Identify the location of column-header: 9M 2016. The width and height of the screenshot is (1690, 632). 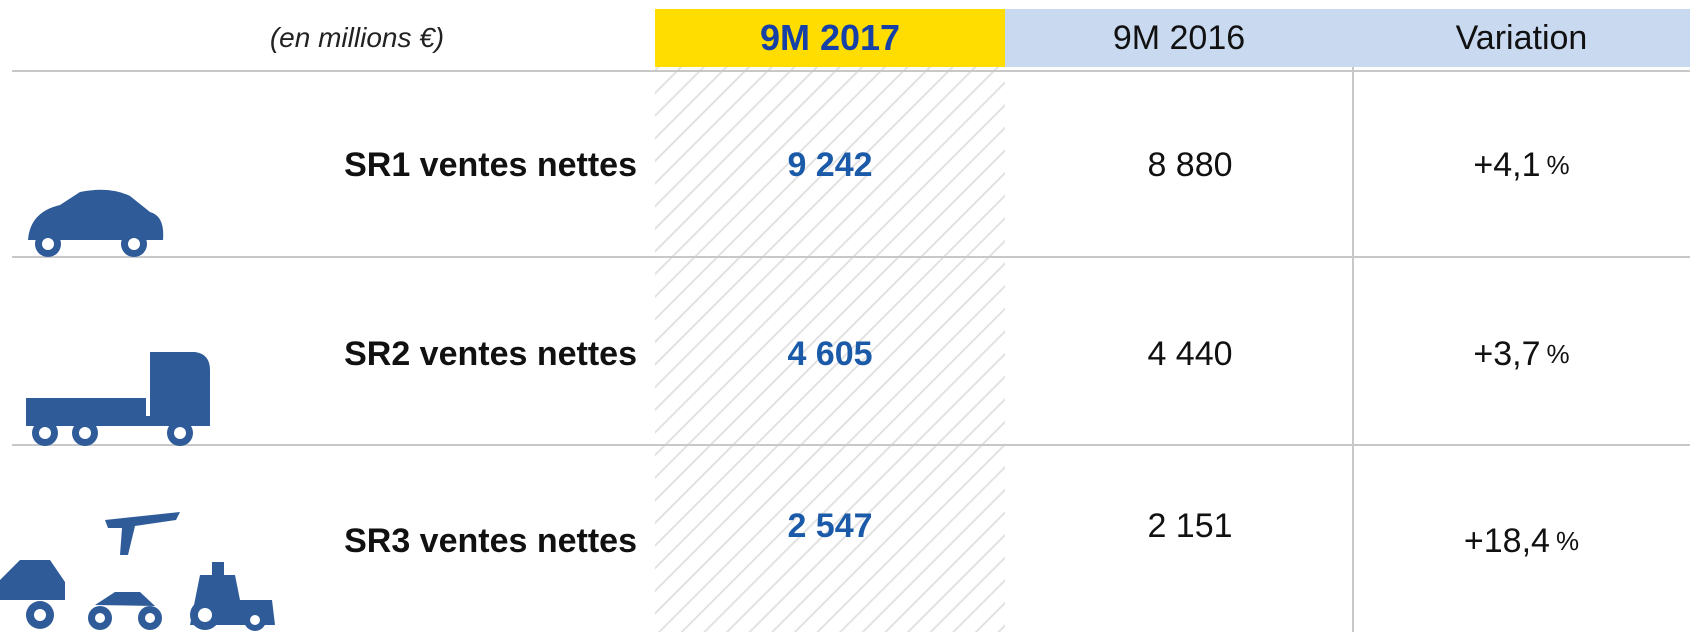
(1179, 38).